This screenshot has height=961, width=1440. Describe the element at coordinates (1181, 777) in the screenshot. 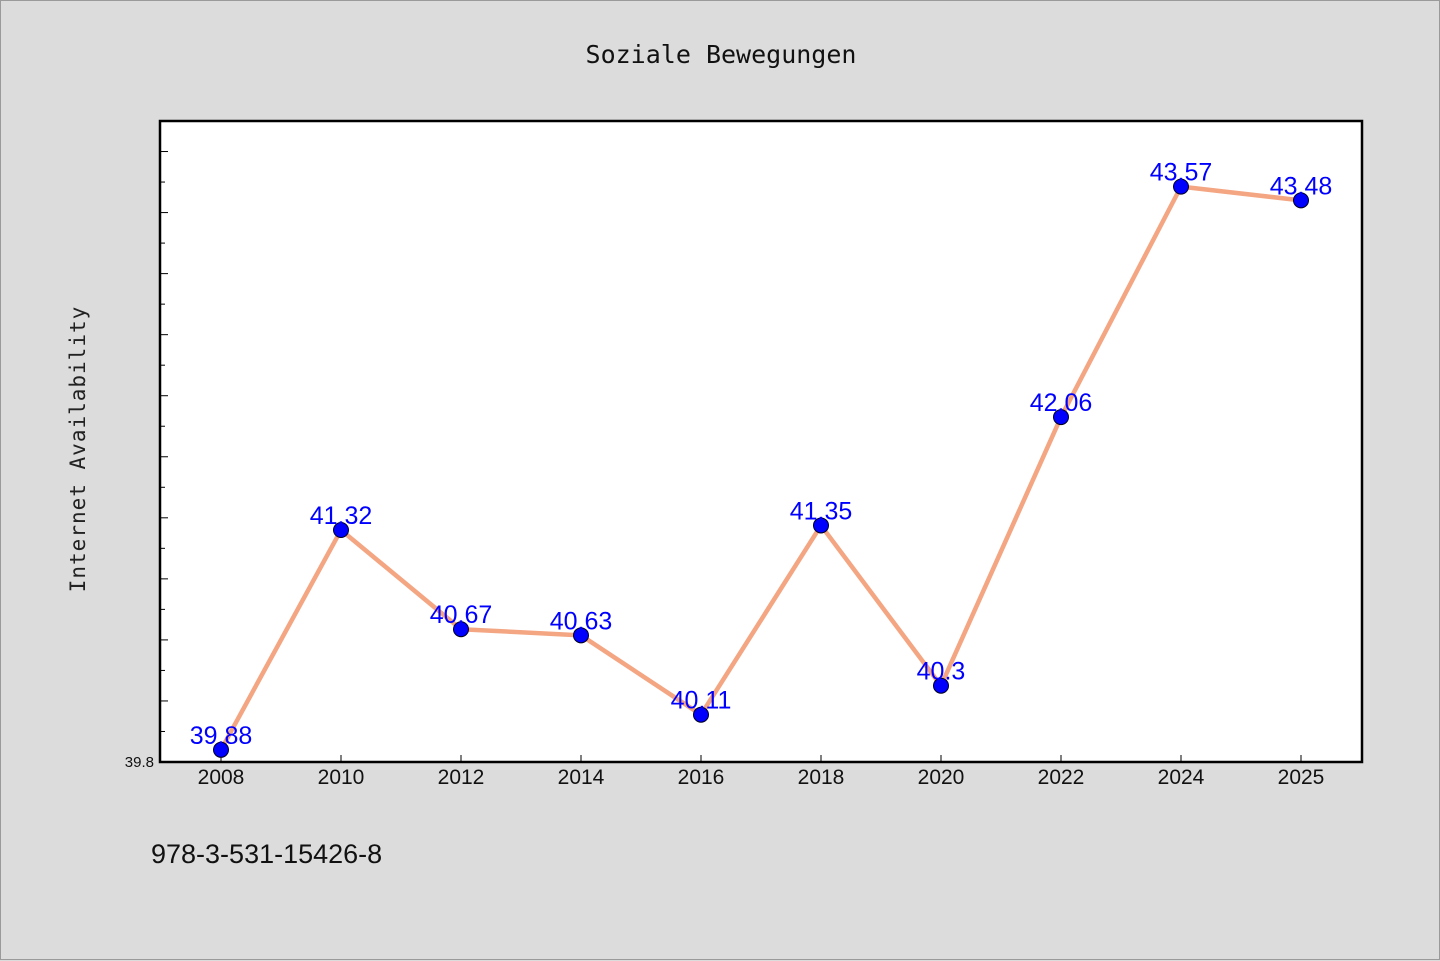

I see `x-tick-label: 2024` at that location.